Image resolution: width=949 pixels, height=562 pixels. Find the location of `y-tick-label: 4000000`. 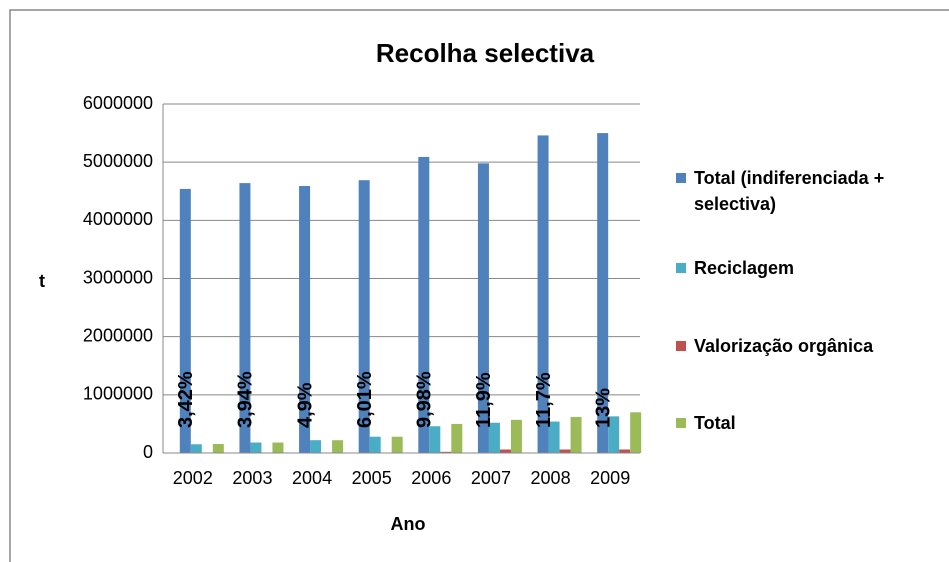

y-tick-label: 4000000 is located at coordinates (118, 219).